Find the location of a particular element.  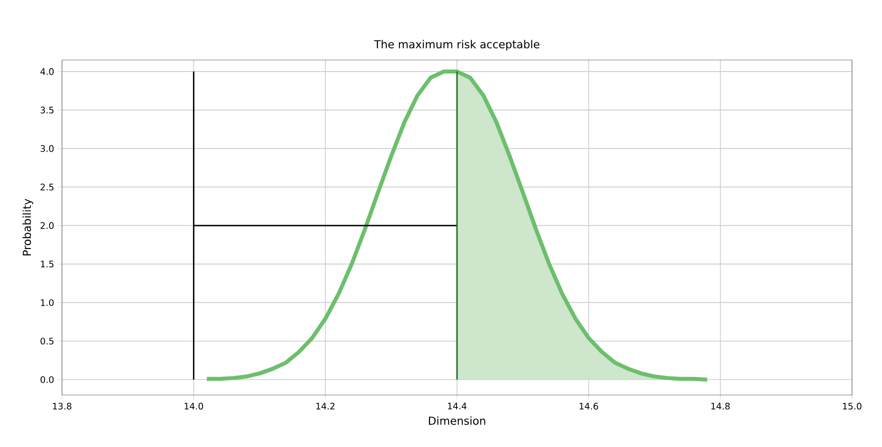

x-tick-label: 15.0 is located at coordinates (852, 406).